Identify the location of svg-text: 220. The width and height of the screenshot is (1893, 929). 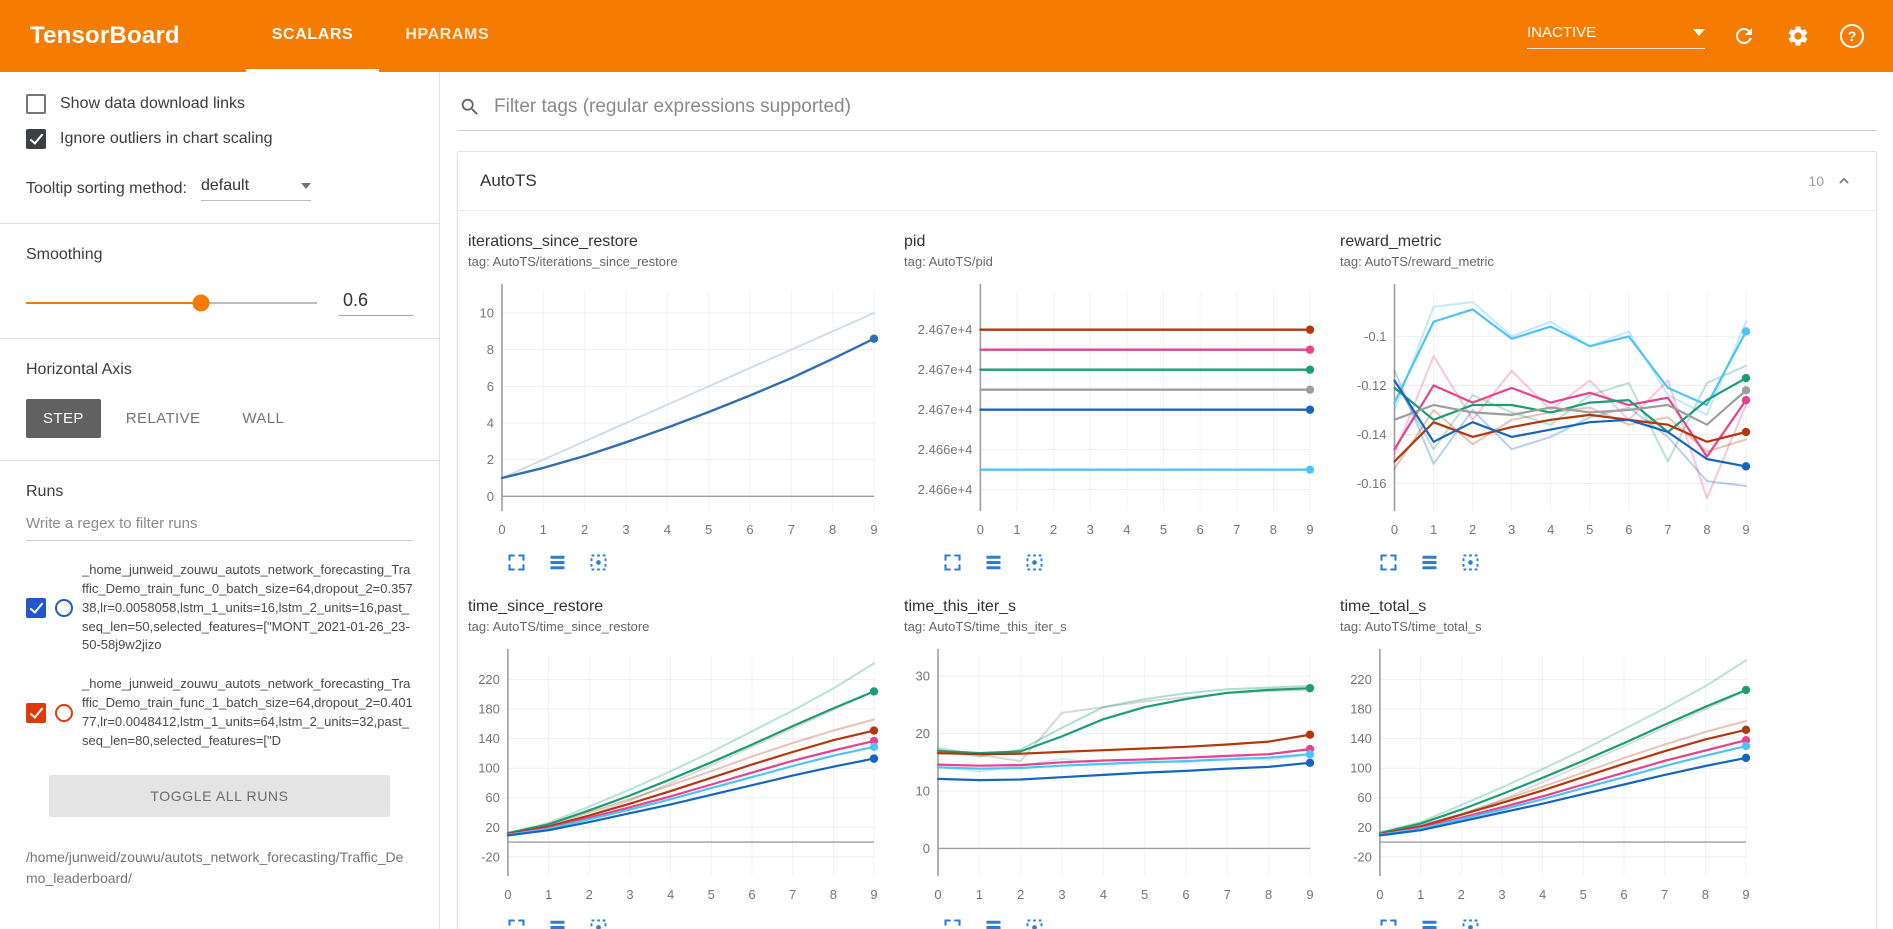
(1361, 679).